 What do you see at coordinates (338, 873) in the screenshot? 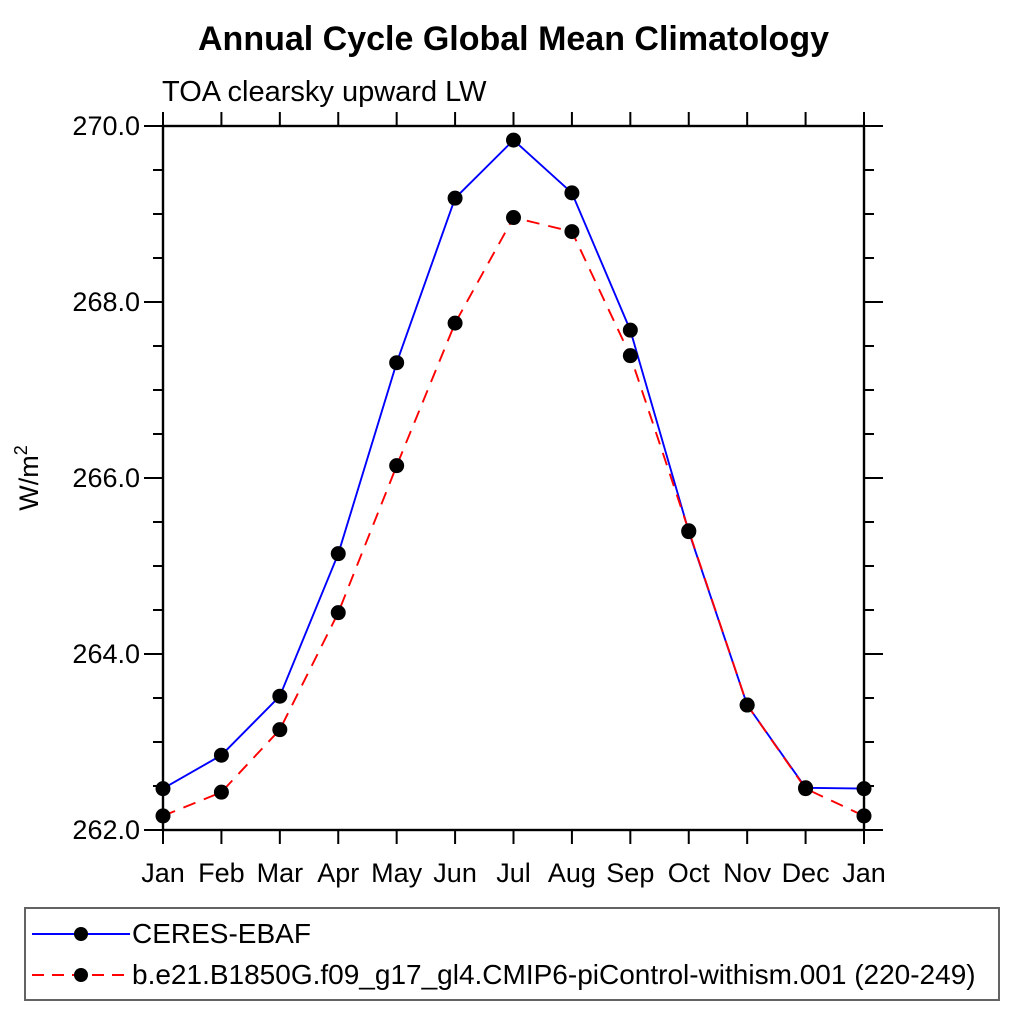
I see `x-axis-tick-label: Apr` at bounding box center [338, 873].